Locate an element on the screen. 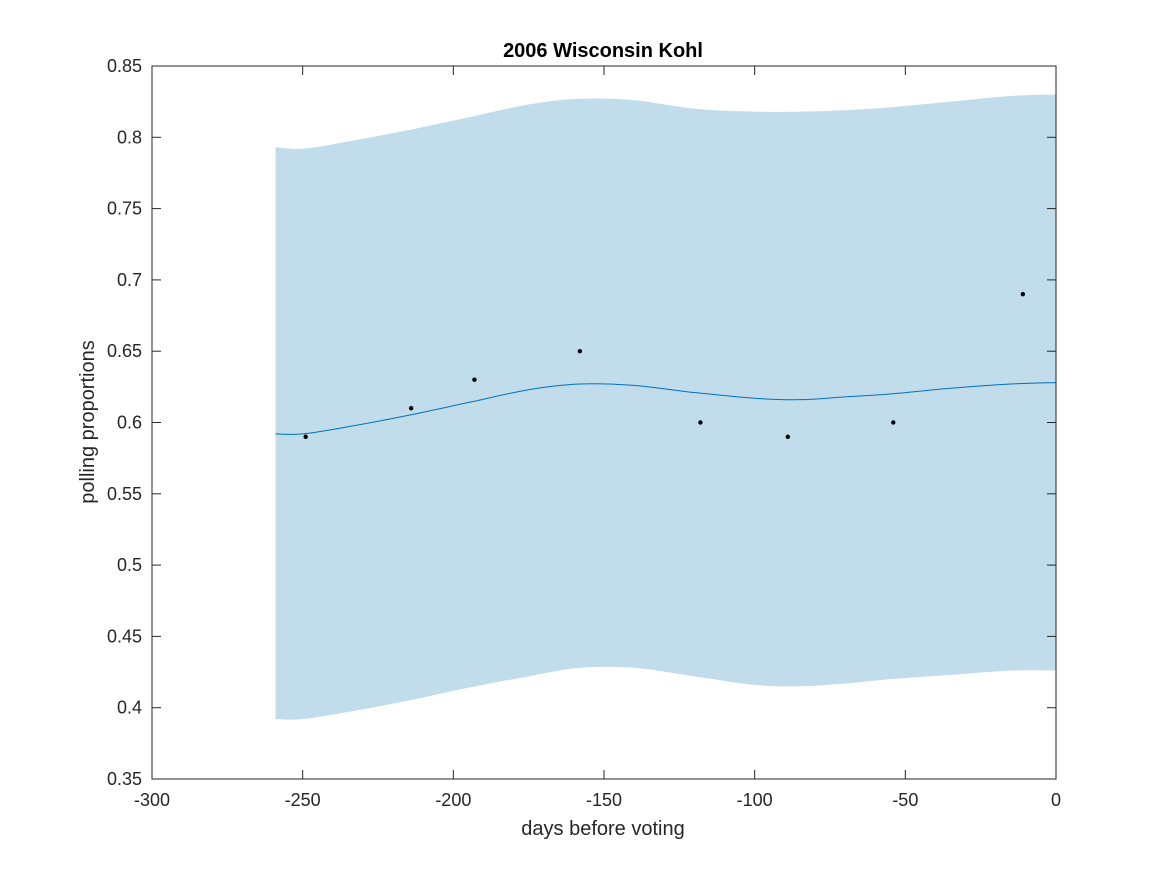 The image size is (1167, 875). x-axis-label: days before voting is located at coordinates (602, 829).